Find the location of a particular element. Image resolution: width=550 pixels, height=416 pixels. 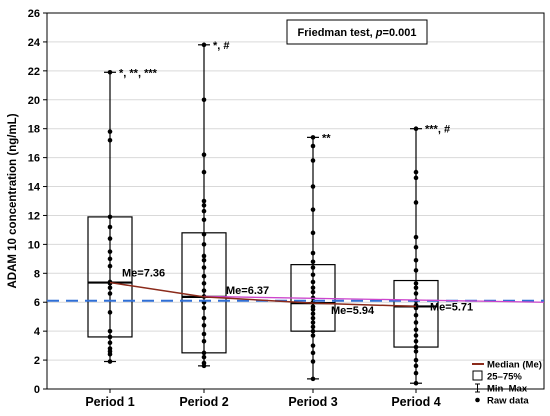

y-tick-label: 20 is located at coordinates (34, 101).